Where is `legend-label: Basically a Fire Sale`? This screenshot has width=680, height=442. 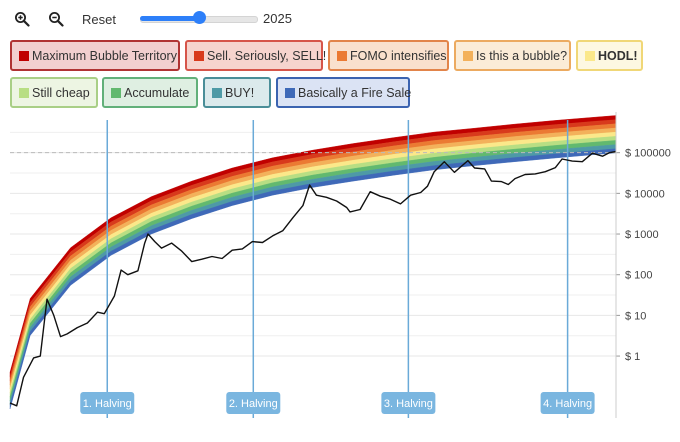 legend-label: Basically a Fire Sale is located at coordinates (355, 92).